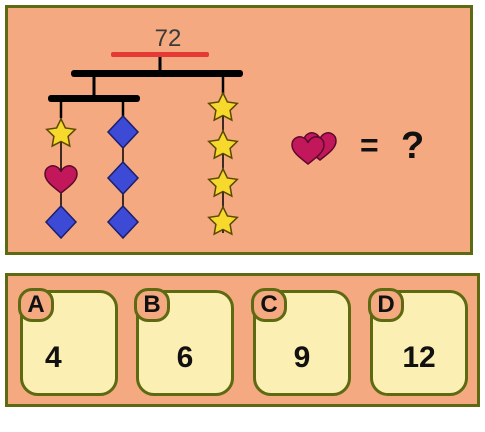 The width and height of the screenshot is (485, 432). I want to click on heart-pair-icon, so click(314, 148).